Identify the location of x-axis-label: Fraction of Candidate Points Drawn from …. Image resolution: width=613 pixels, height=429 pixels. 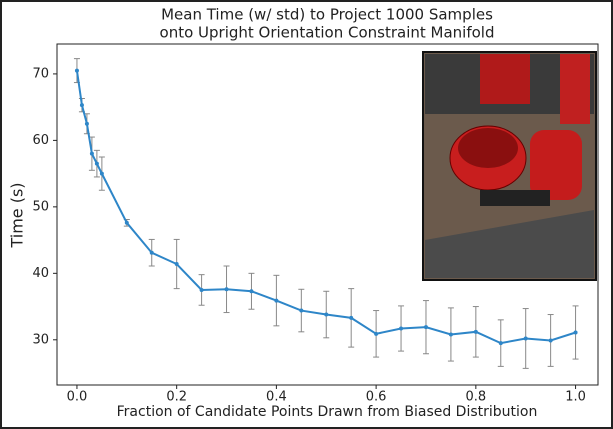
(327, 412).